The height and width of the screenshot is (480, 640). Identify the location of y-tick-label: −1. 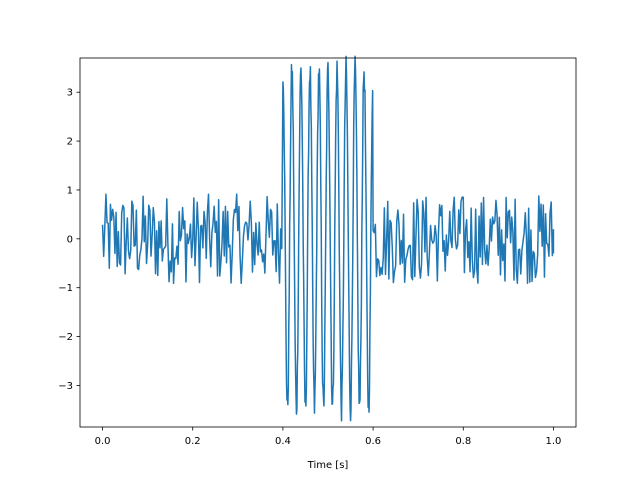
(65, 288).